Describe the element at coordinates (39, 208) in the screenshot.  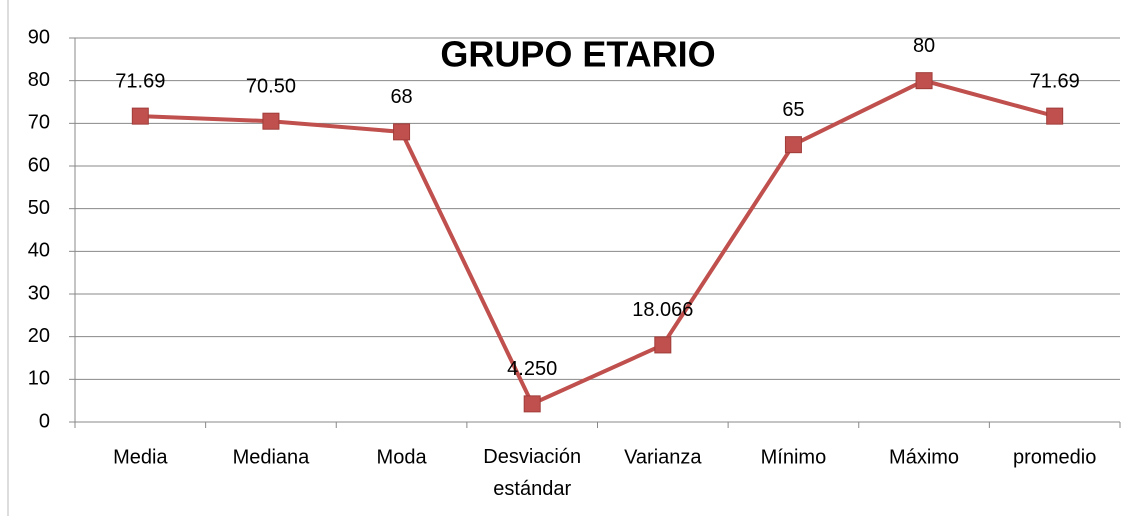
I see `y-tick-label: 50` at that location.